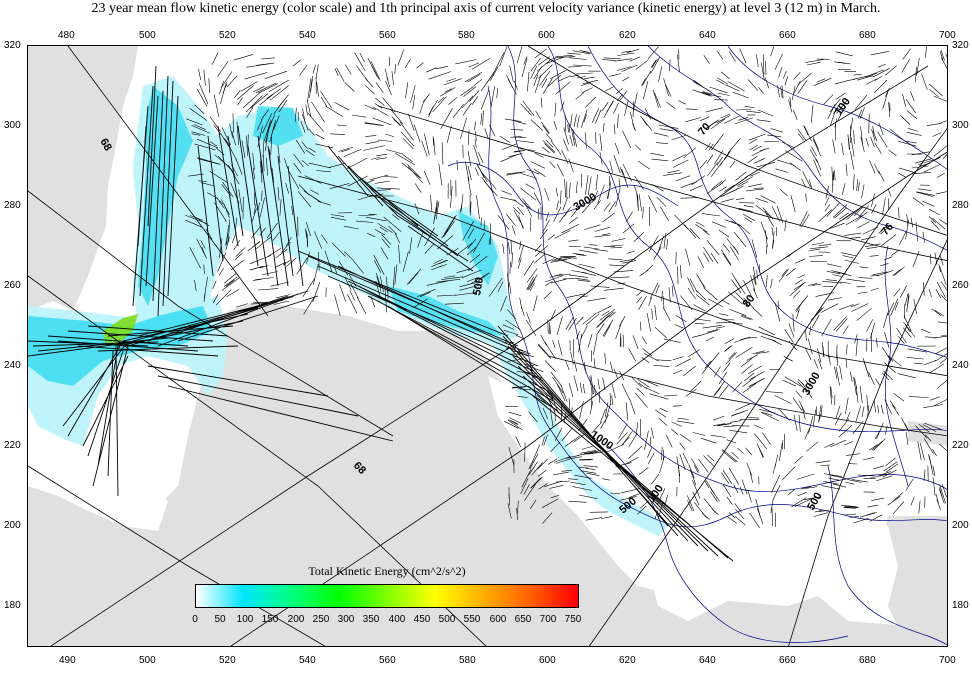  I want to click on bathymetry-contour, so click(563, 189).